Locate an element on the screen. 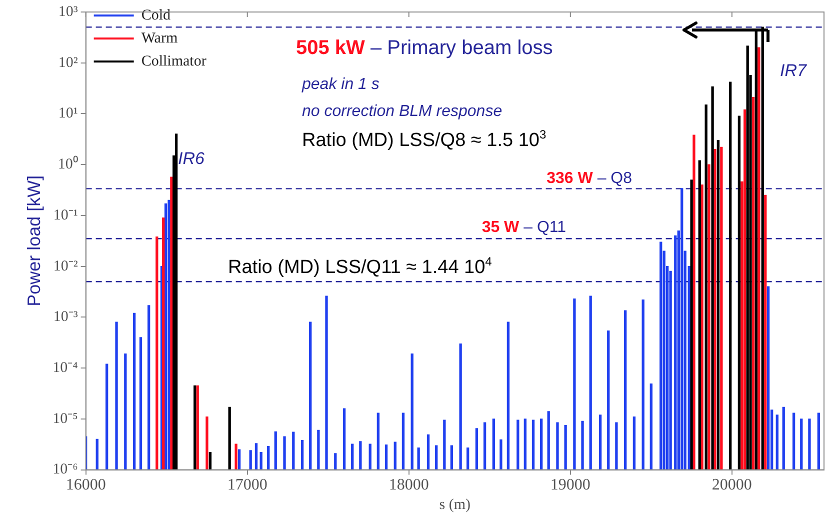  x-tick-label: 17000 is located at coordinates (247, 485).